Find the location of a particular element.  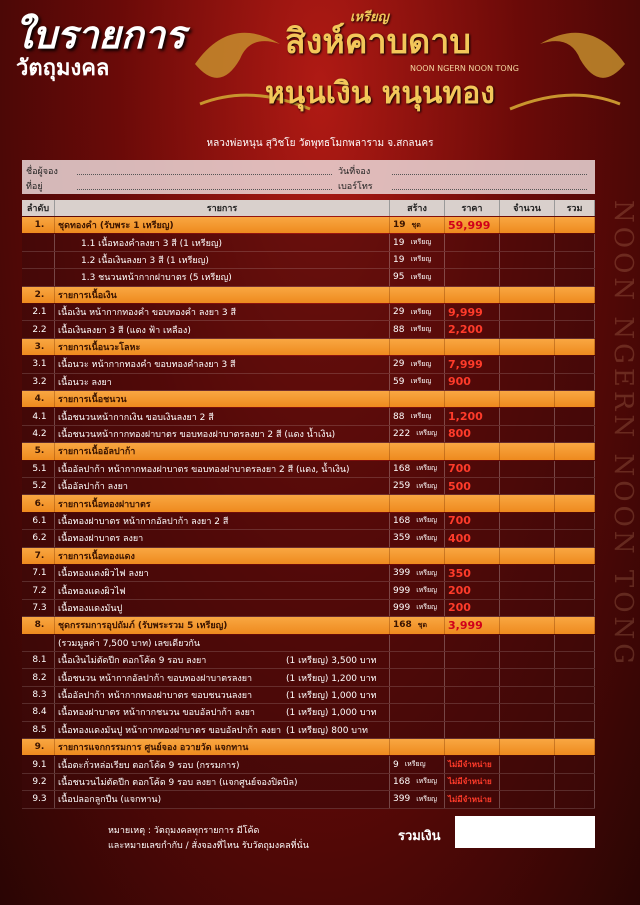

cell-item: เนื้อทองฝาบาตร หน้ากากอัลปาก้า ลงยา 2 สี is located at coordinates (222, 521).